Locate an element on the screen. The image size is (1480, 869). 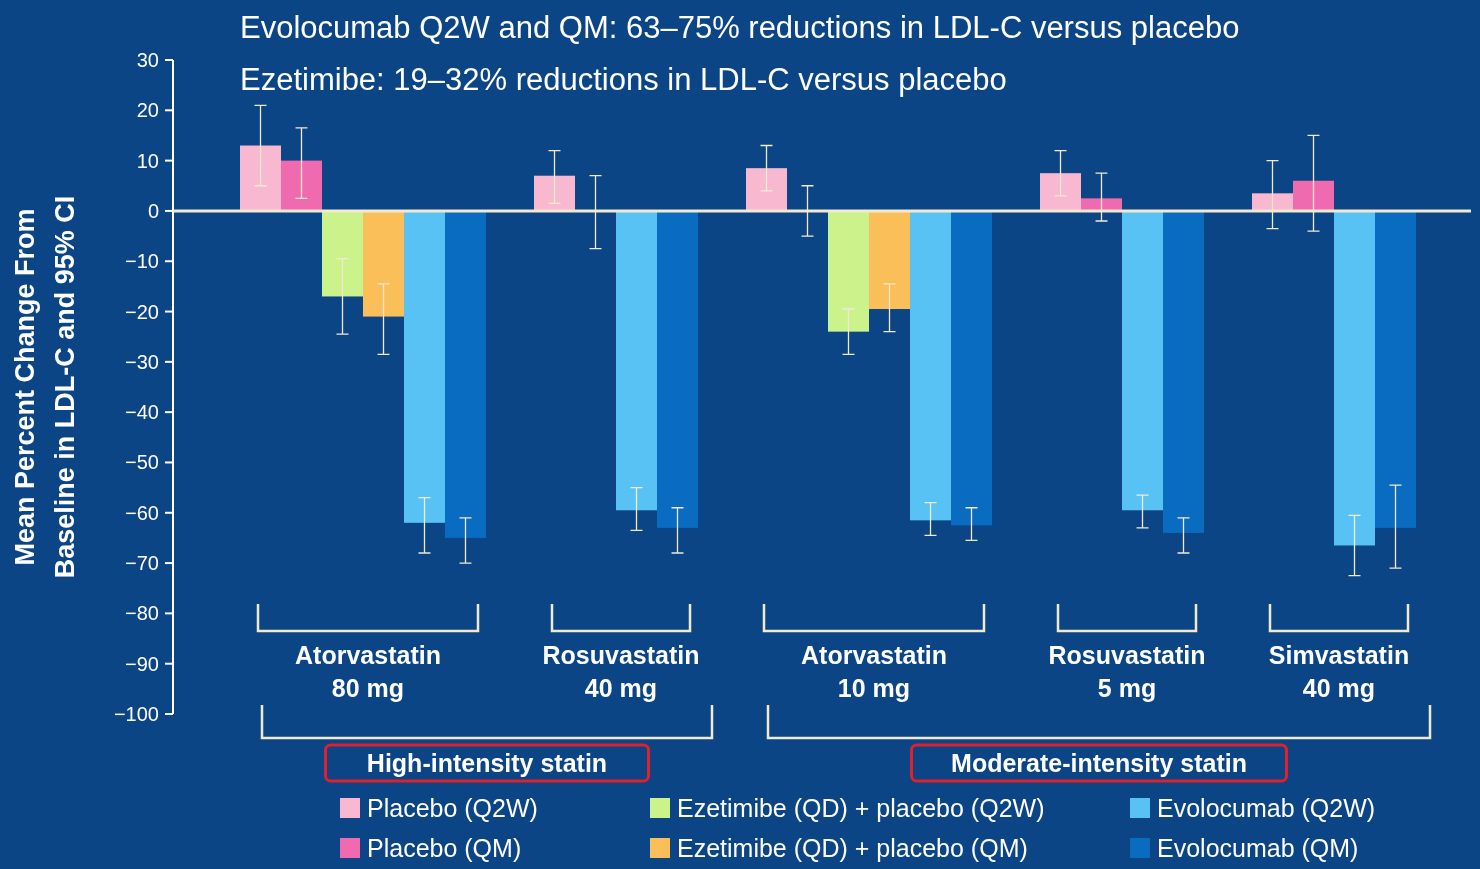
x-tick-label: Simvastatin 40 mg is located at coordinates (1339, 671).